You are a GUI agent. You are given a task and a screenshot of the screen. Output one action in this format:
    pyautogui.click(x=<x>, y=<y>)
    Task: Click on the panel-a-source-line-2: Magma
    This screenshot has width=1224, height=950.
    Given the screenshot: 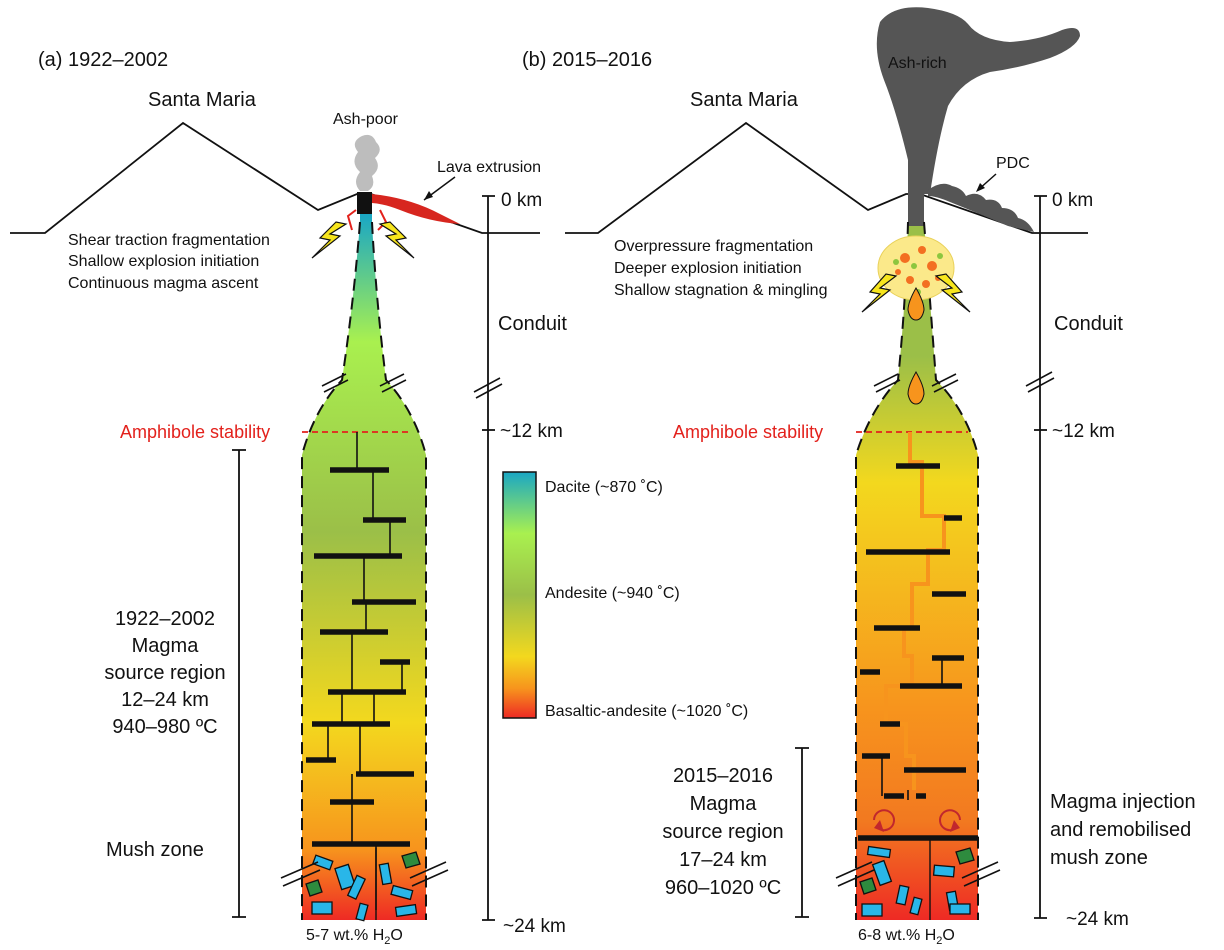 What is the action you would take?
    pyautogui.click(x=166, y=646)
    